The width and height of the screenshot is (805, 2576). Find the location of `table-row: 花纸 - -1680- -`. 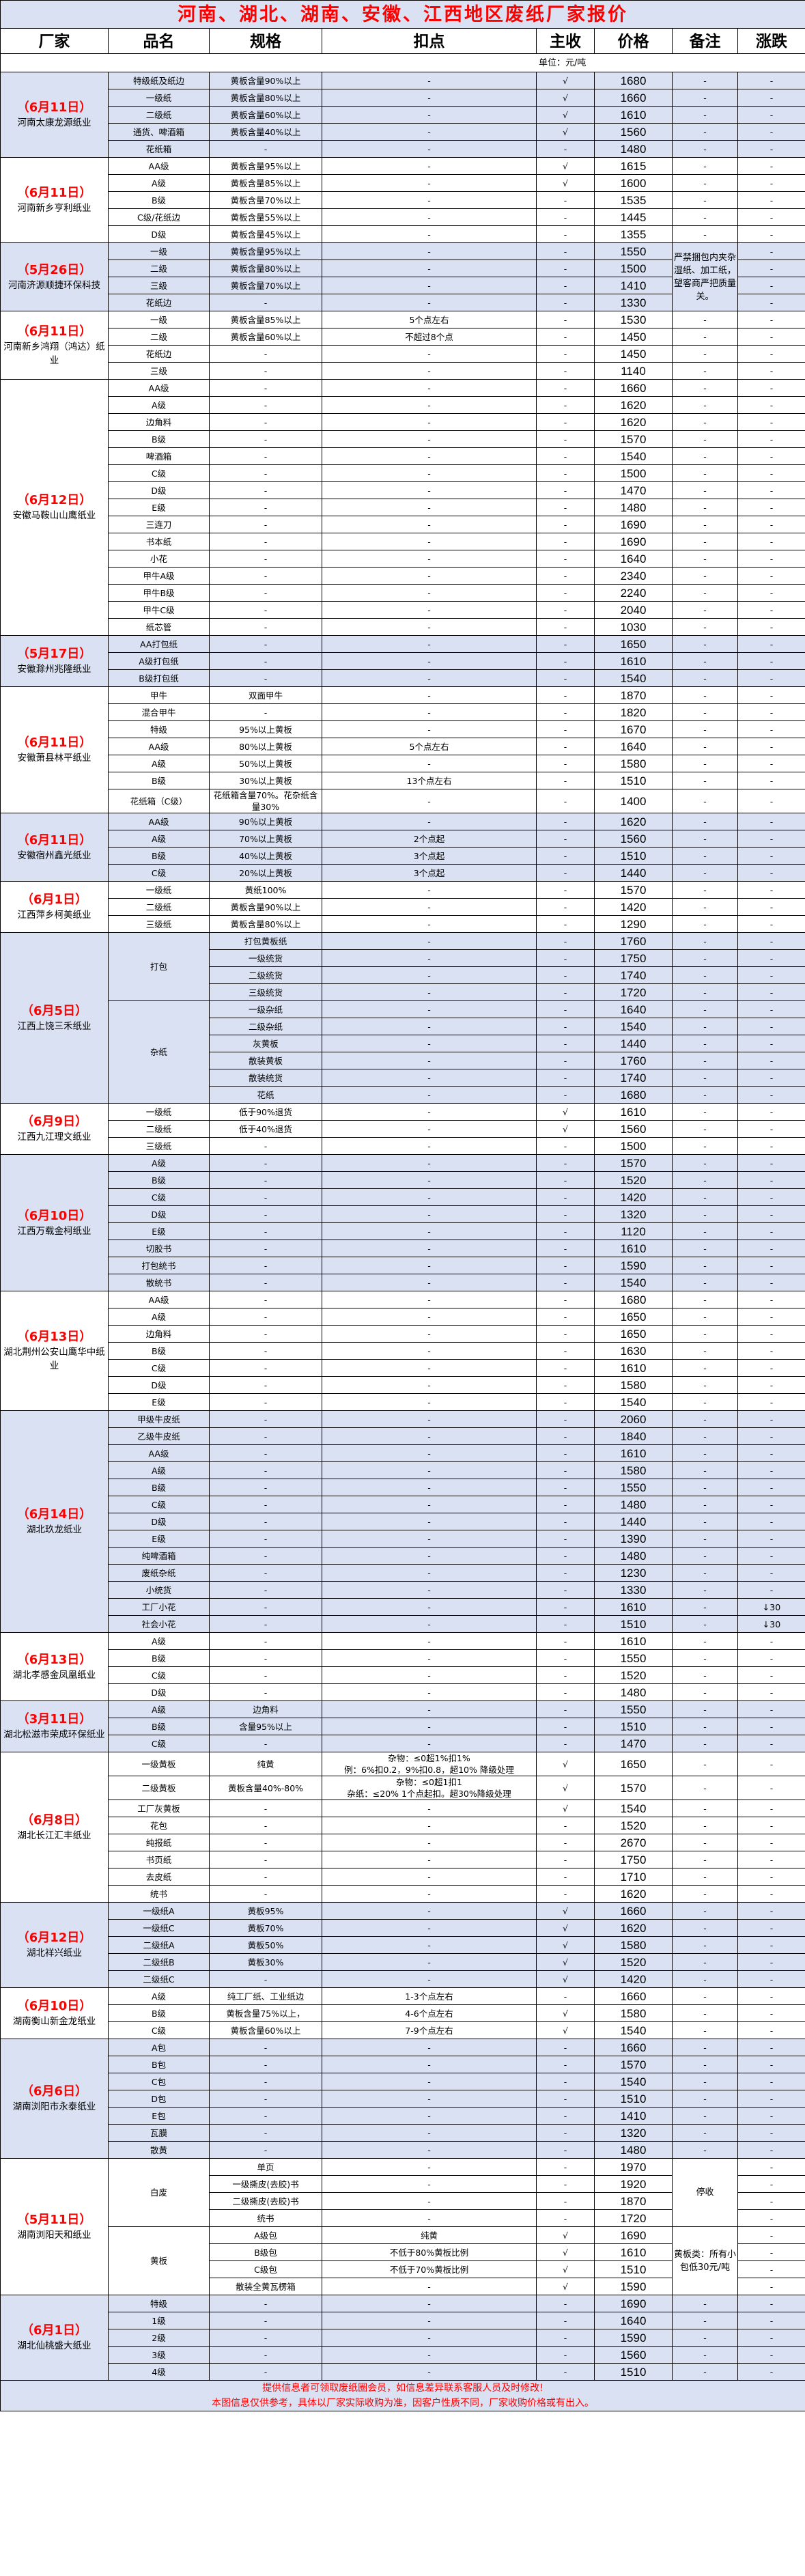

table-row: 花纸 - -1680- - is located at coordinates (403, 1095).